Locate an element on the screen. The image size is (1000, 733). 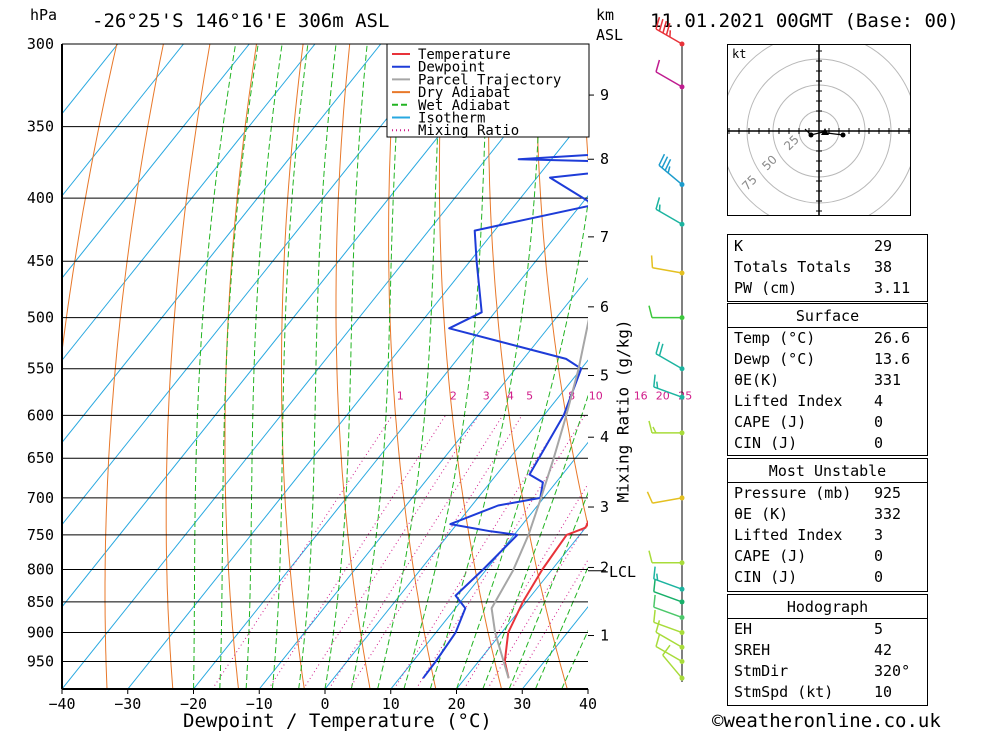
y-tick-label: 700 is located at coordinates (40, 498).